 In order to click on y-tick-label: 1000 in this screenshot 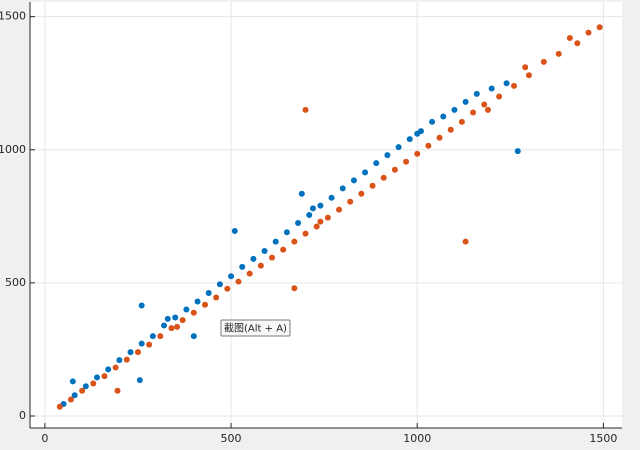, I will do `click(13, 149)`.